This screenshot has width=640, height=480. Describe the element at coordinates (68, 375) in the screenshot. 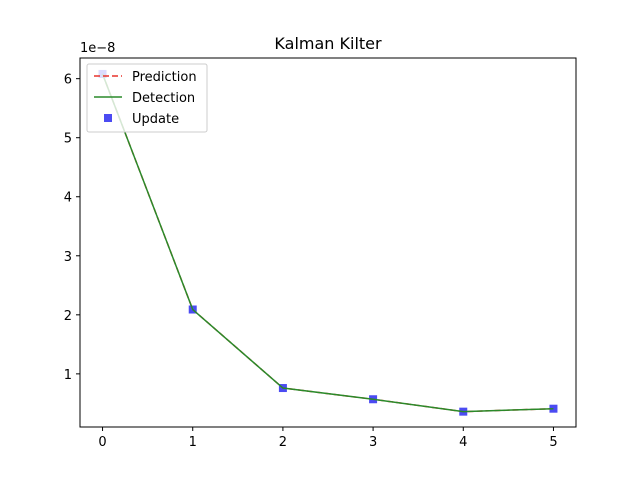

I see `y-tick-label: 1` at that location.